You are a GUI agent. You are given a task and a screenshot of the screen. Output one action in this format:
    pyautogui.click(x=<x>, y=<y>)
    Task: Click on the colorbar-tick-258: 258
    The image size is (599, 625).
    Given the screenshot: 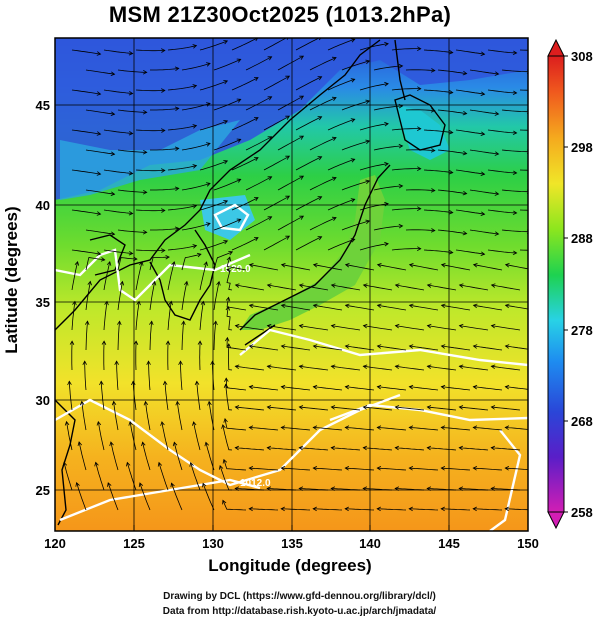 What is the action you would take?
    pyautogui.click(x=582, y=512)
    